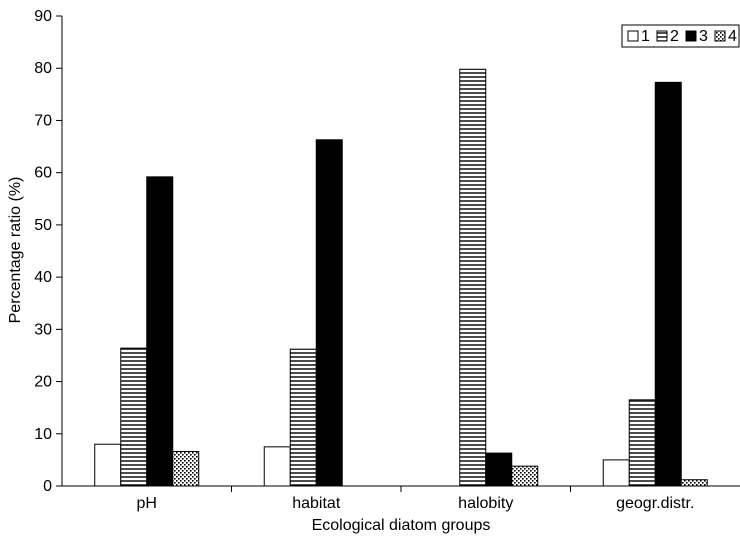  What do you see at coordinates (47, 486) in the screenshot?
I see `y-tick-label: 0` at bounding box center [47, 486].